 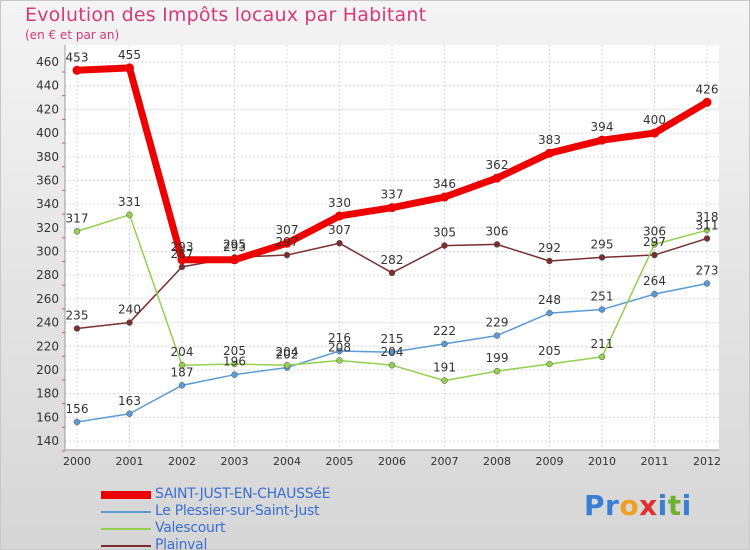 I want to click on data-label: 216, so click(x=339, y=338).